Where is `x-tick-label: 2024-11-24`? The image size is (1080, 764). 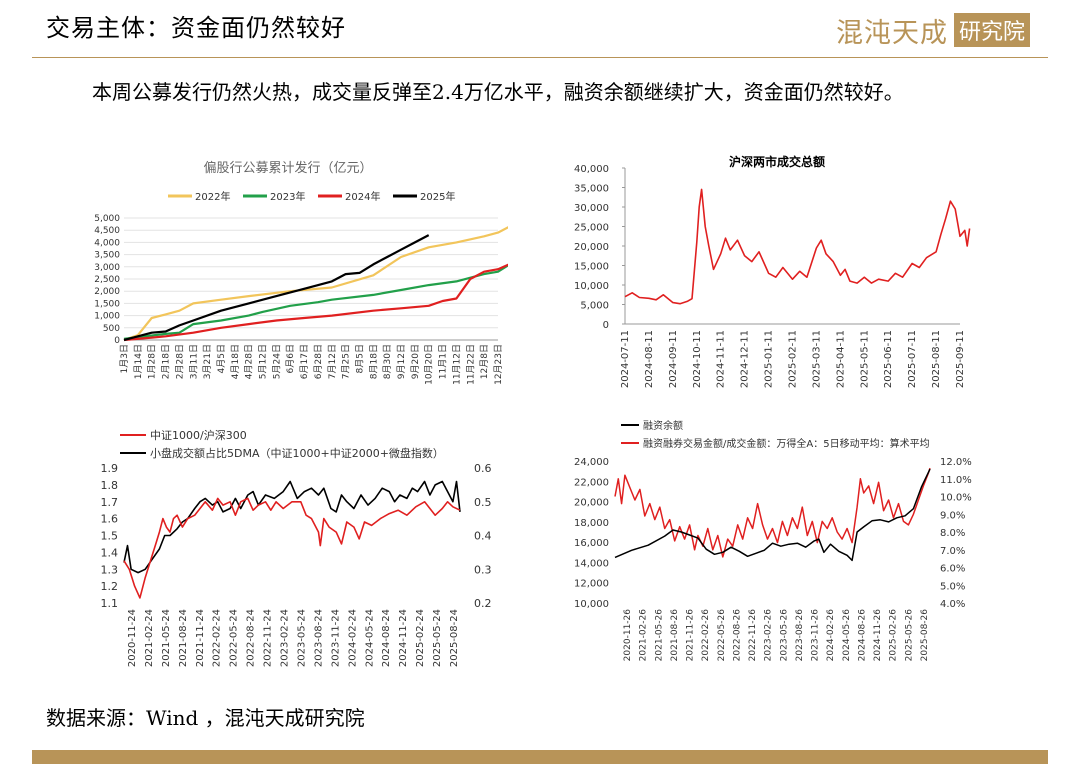 x-tick-label: 2024-11-24 is located at coordinates (403, 638).